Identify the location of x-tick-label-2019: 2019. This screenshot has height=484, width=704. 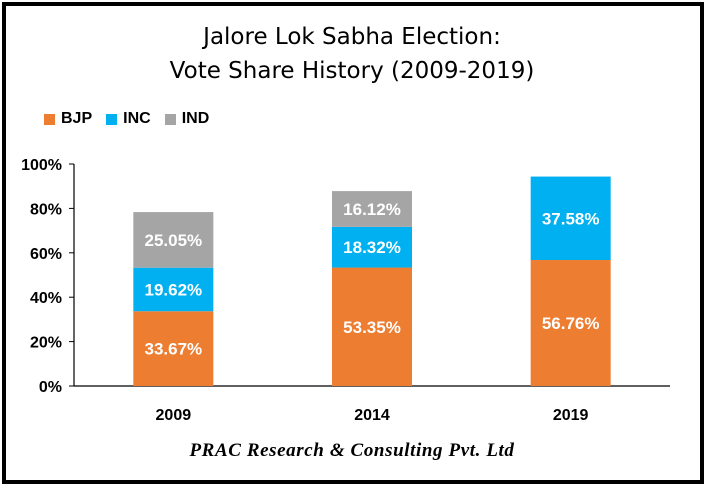
(571, 415).